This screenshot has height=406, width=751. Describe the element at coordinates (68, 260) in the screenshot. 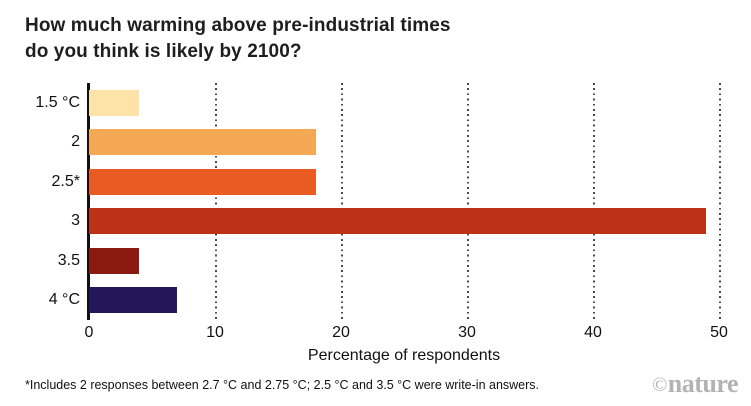

I see `y-axis-label: 3.5` at that location.